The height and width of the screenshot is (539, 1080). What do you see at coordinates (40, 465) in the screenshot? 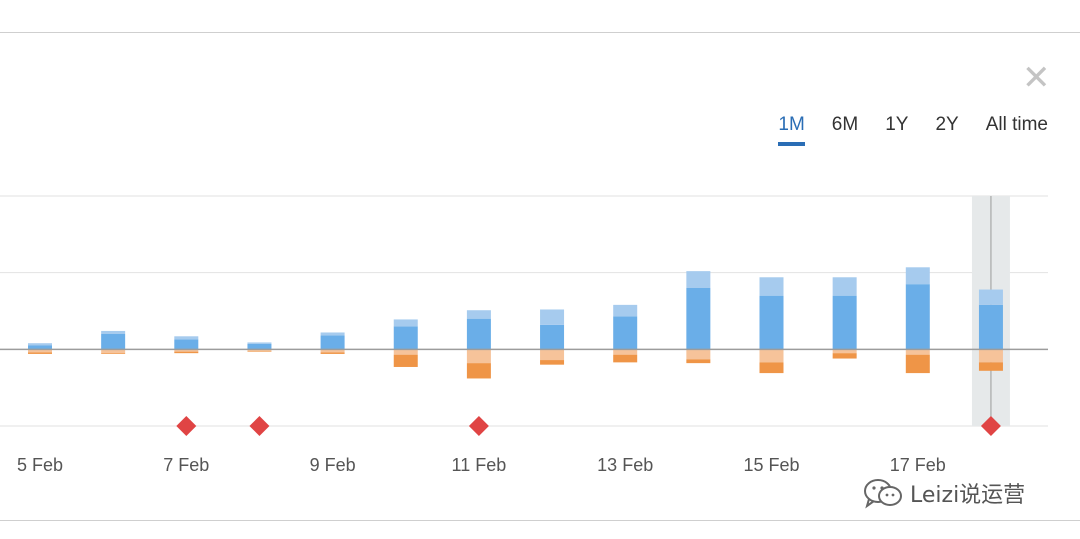
I see `x-tick-label: 5 Feb` at bounding box center [40, 465].